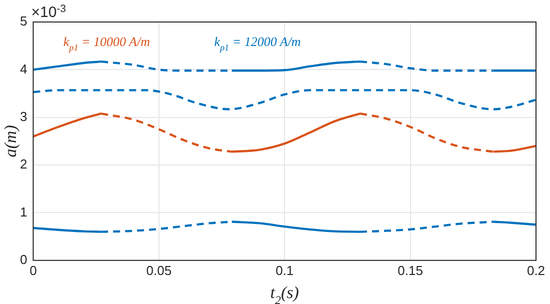 The image size is (550, 304). Describe the element at coordinates (24, 164) in the screenshot. I see `y-tick-label: 2` at that location.